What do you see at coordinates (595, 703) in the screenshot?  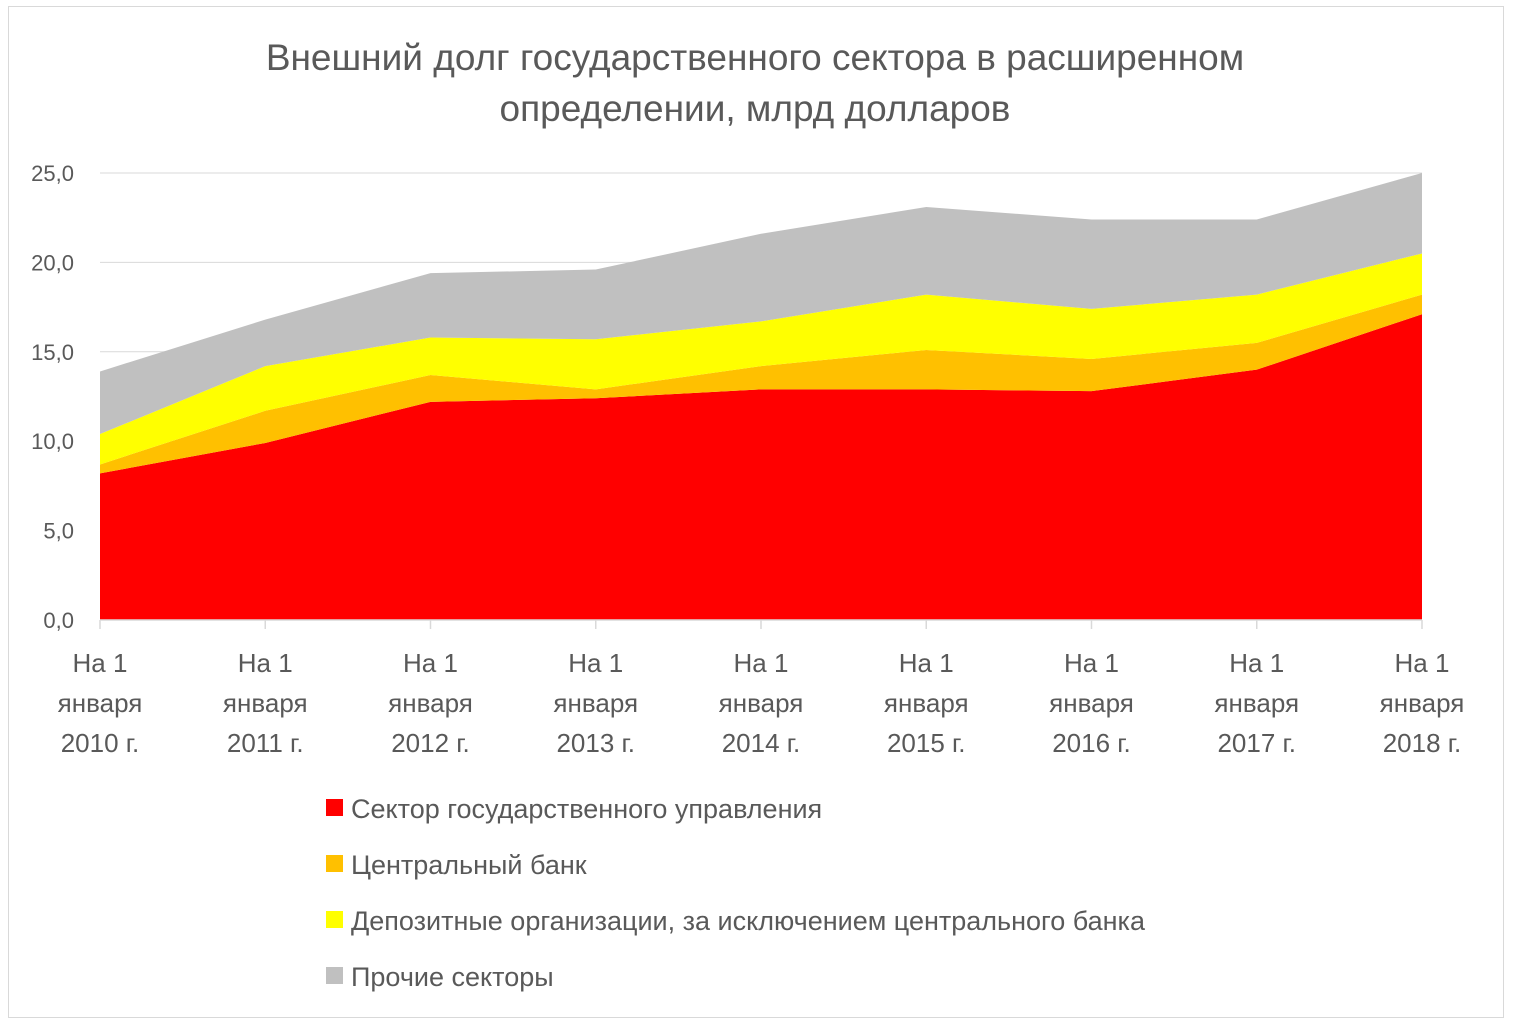 I see `x-tick-label: На 1 января 2013 г.` at bounding box center [595, 703].